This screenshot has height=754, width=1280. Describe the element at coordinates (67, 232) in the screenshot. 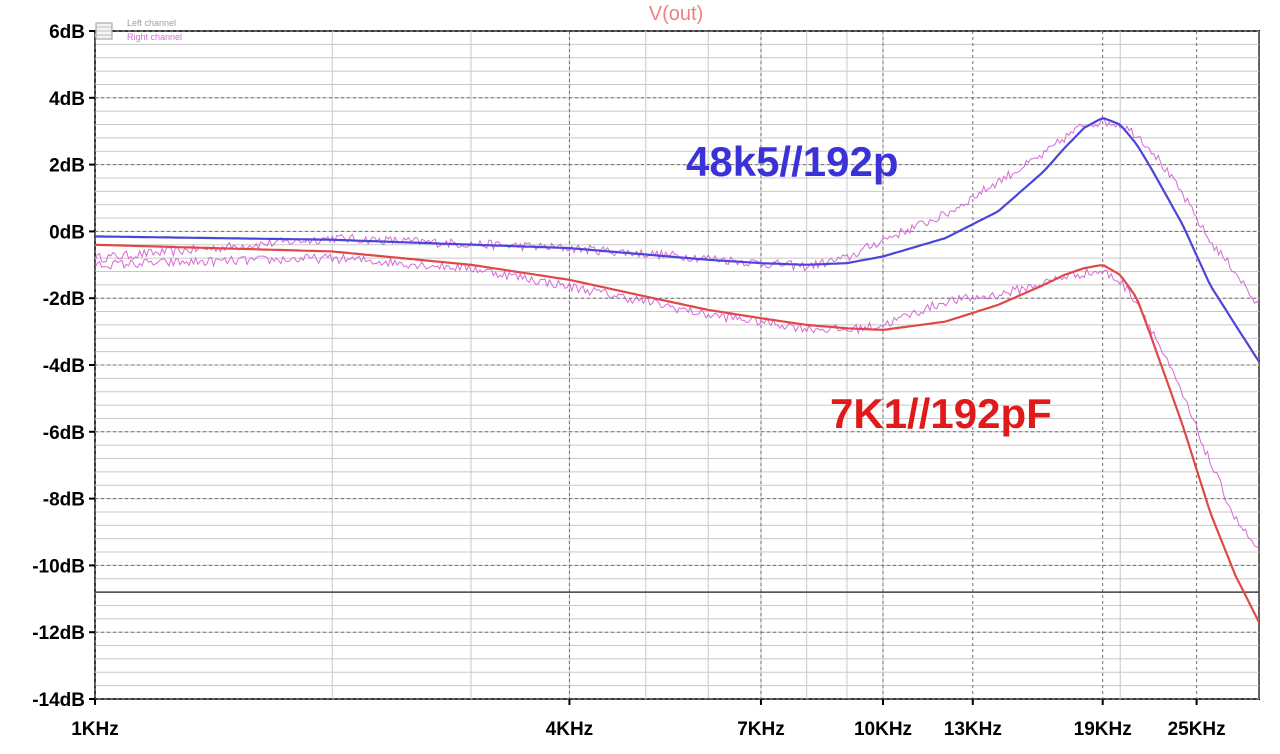

I see `y-tick-label: 0dB` at that location.